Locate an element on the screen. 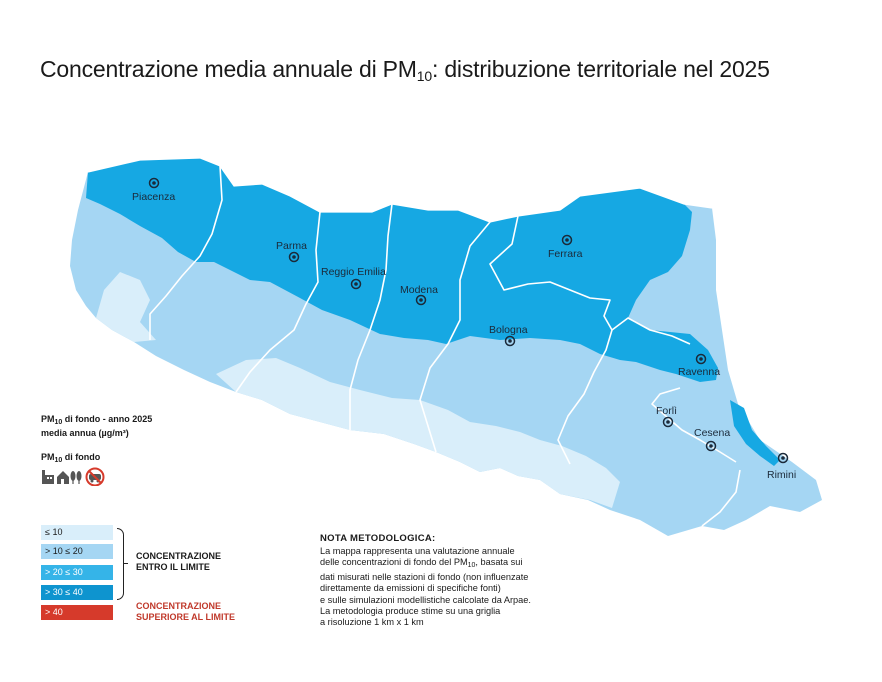  city-label: Parma is located at coordinates (291, 246).